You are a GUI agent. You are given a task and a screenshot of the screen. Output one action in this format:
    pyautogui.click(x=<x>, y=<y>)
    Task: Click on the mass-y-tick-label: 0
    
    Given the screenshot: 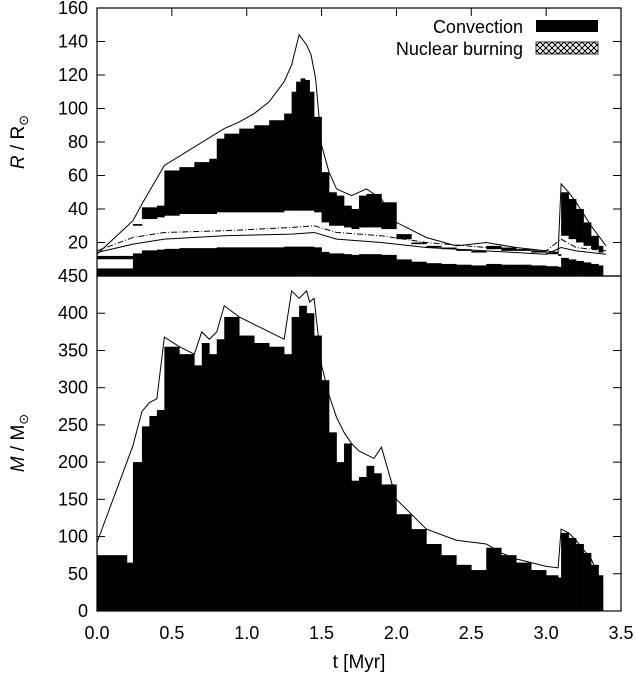 What is the action you would take?
    pyautogui.click(x=83, y=611)
    